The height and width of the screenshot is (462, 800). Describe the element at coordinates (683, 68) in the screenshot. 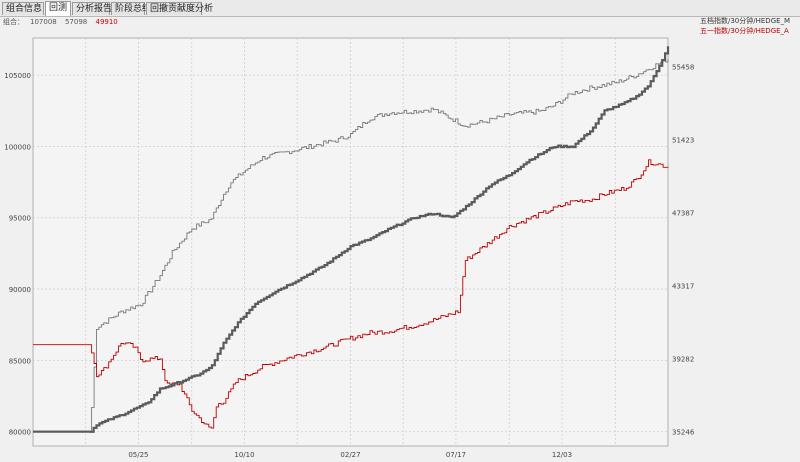

I see `right-axis-tick-label: 55458` at that location.